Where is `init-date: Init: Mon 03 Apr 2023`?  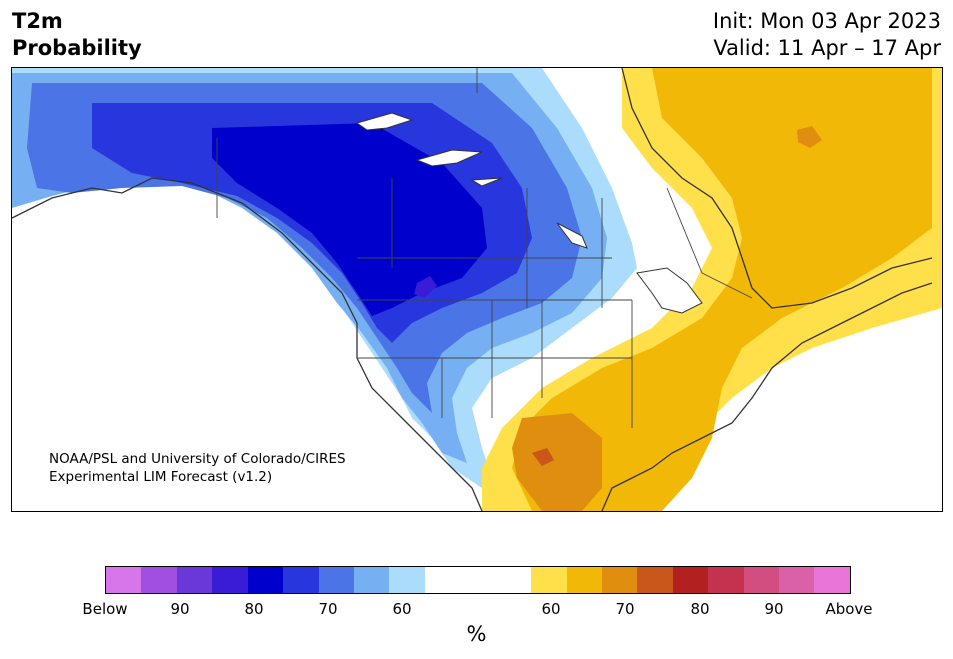
init-date: Init: Mon 03 Apr 2023 is located at coordinates (826, 21).